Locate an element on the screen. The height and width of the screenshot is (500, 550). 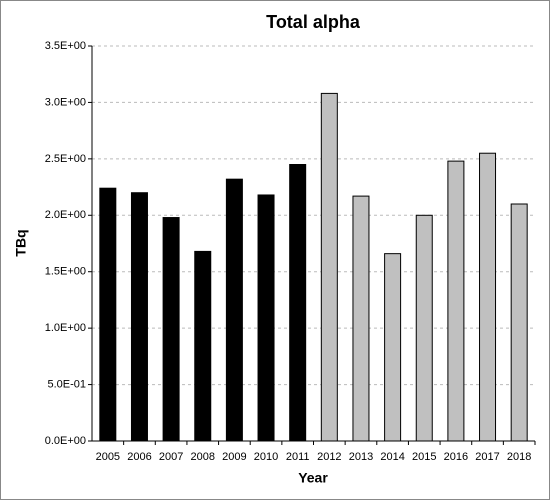
y-tick-label: 1.5E+00 is located at coordinates (65, 272).